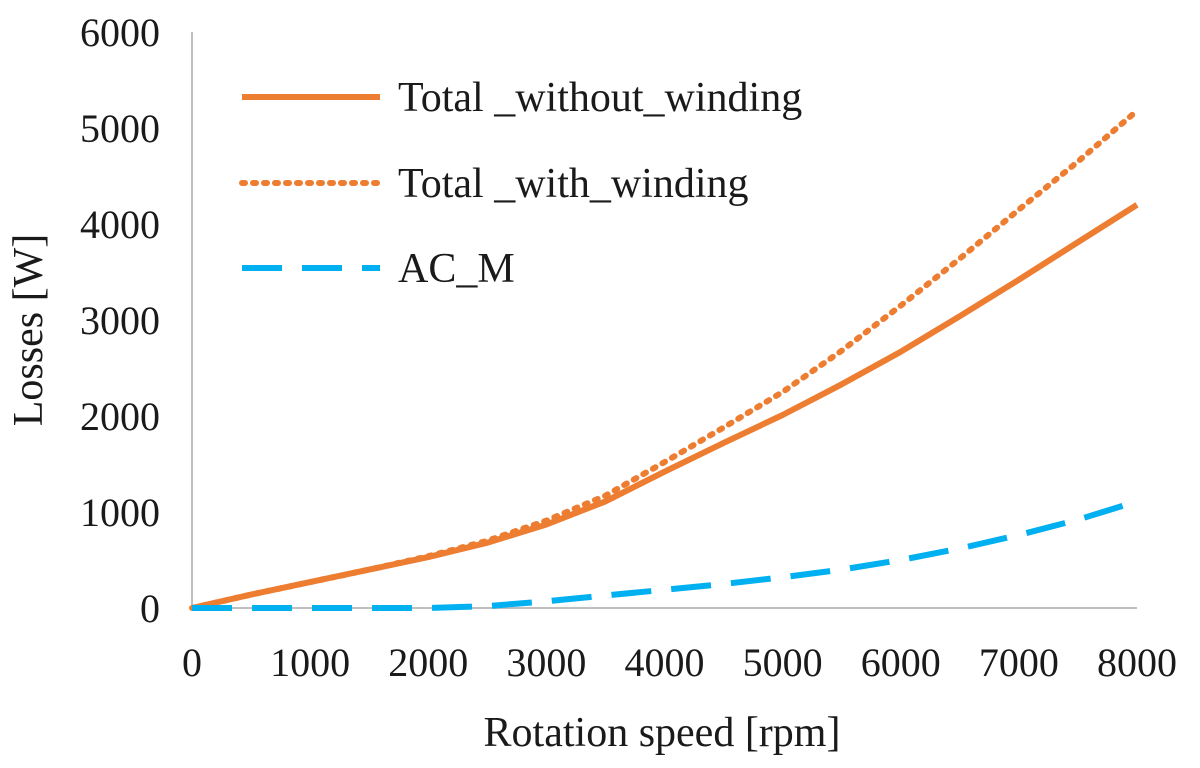 The width and height of the screenshot is (1200, 768). What do you see at coordinates (120, 416) in the screenshot?
I see `y-tick-label: 2000` at bounding box center [120, 416].